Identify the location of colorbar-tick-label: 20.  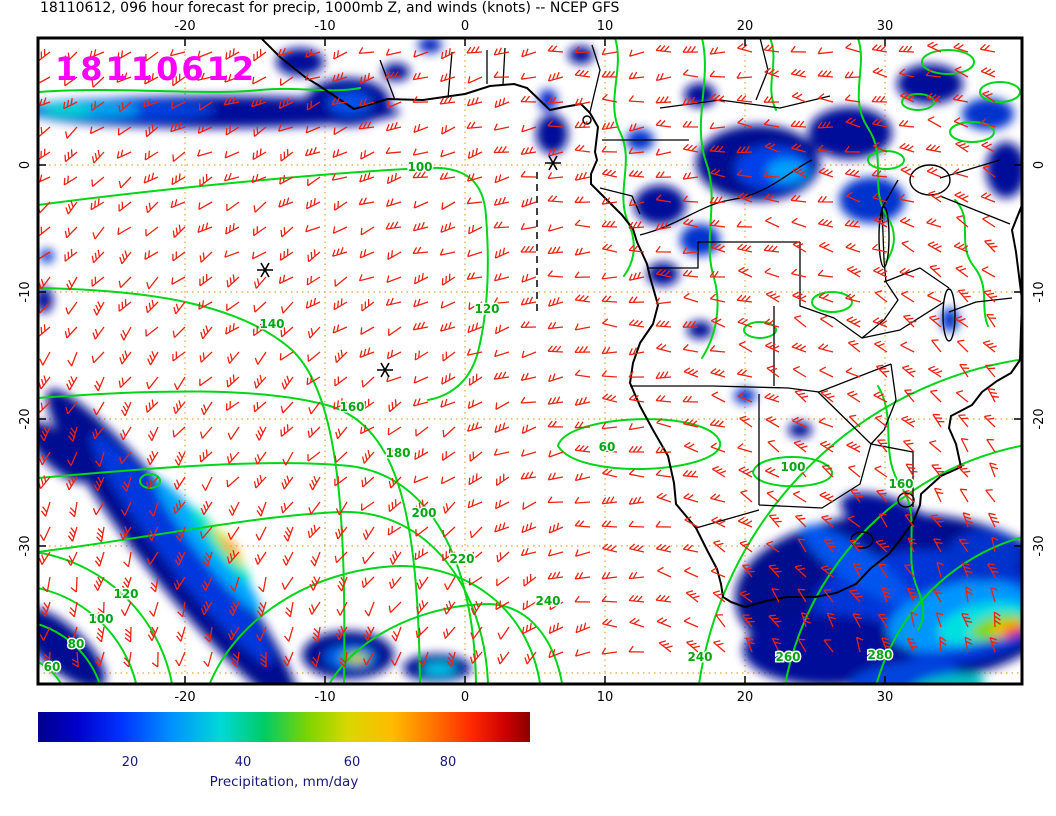
(130, 762).